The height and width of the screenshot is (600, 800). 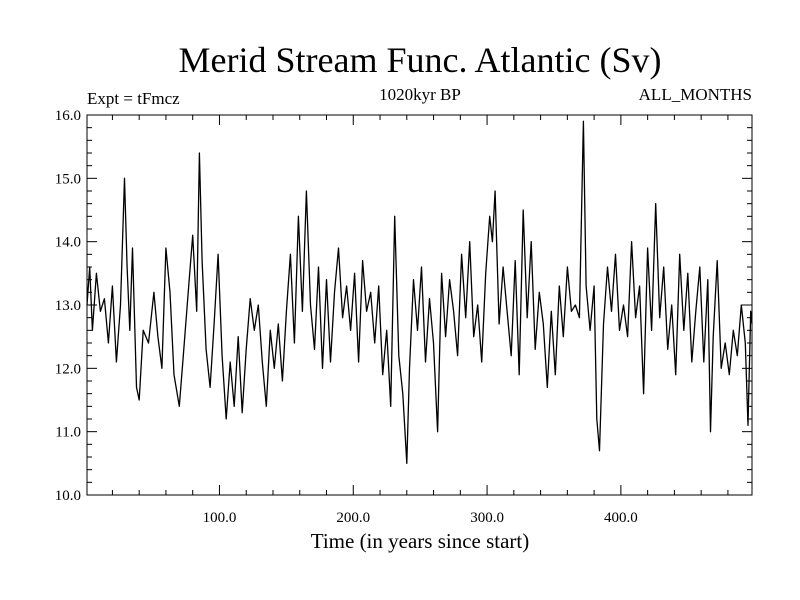 I want to click on x-tick-label: 300.0, so click(x=487, y=518).